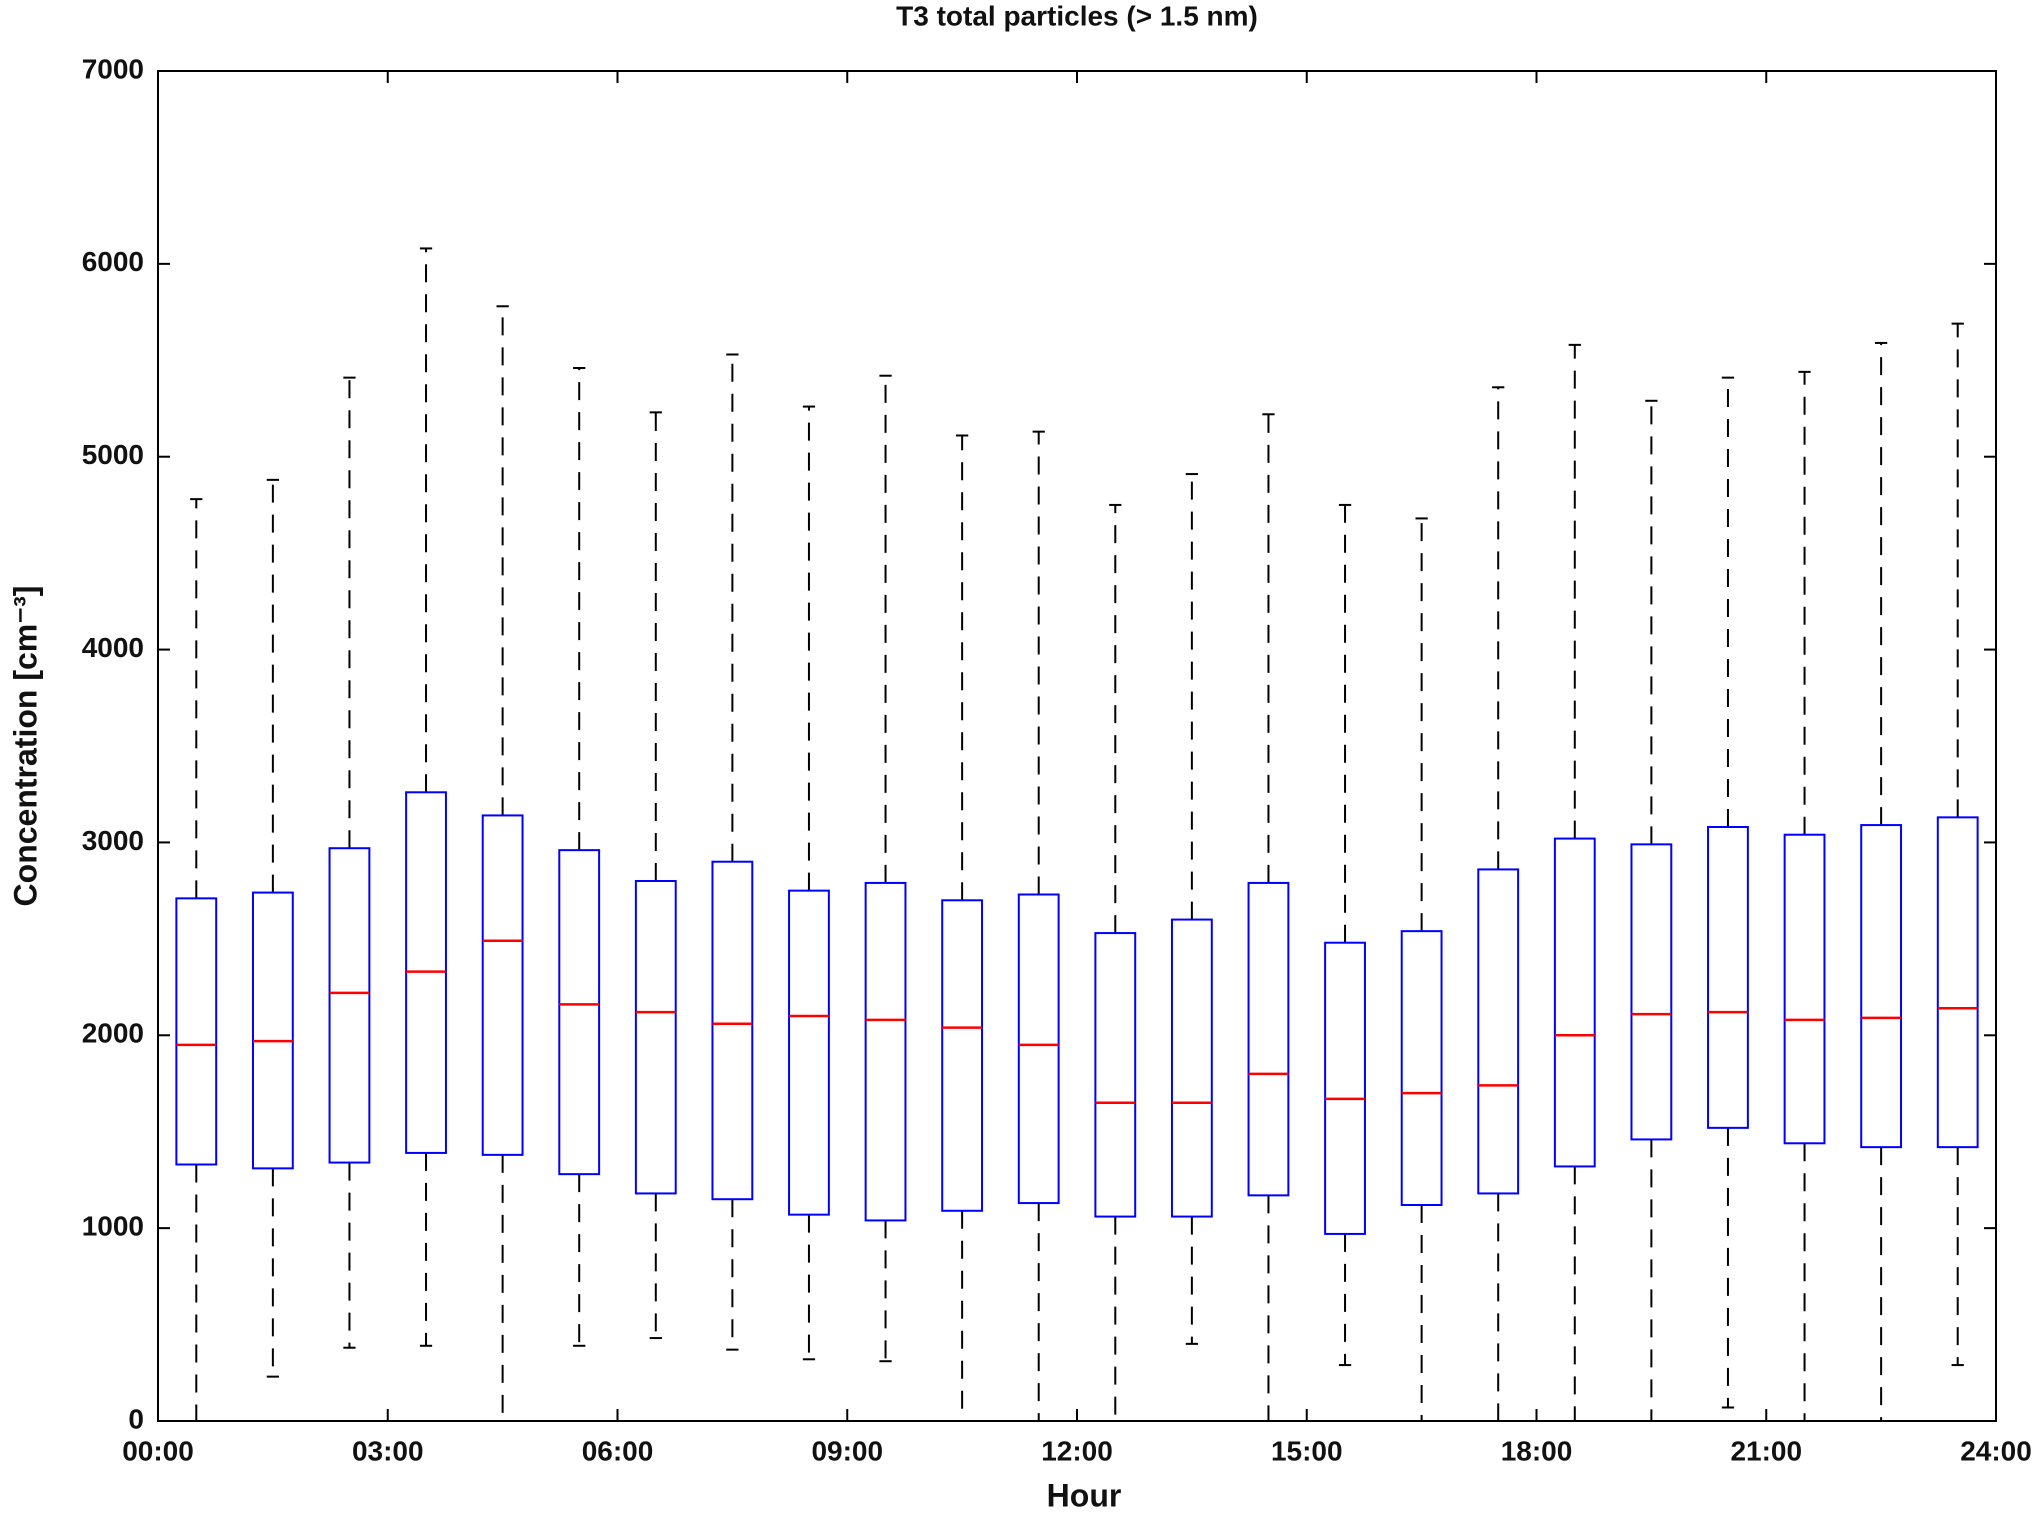 This screenshot has width=2035, height=1517. I want to click on y-tick-label: 6000, so click(113, 261).